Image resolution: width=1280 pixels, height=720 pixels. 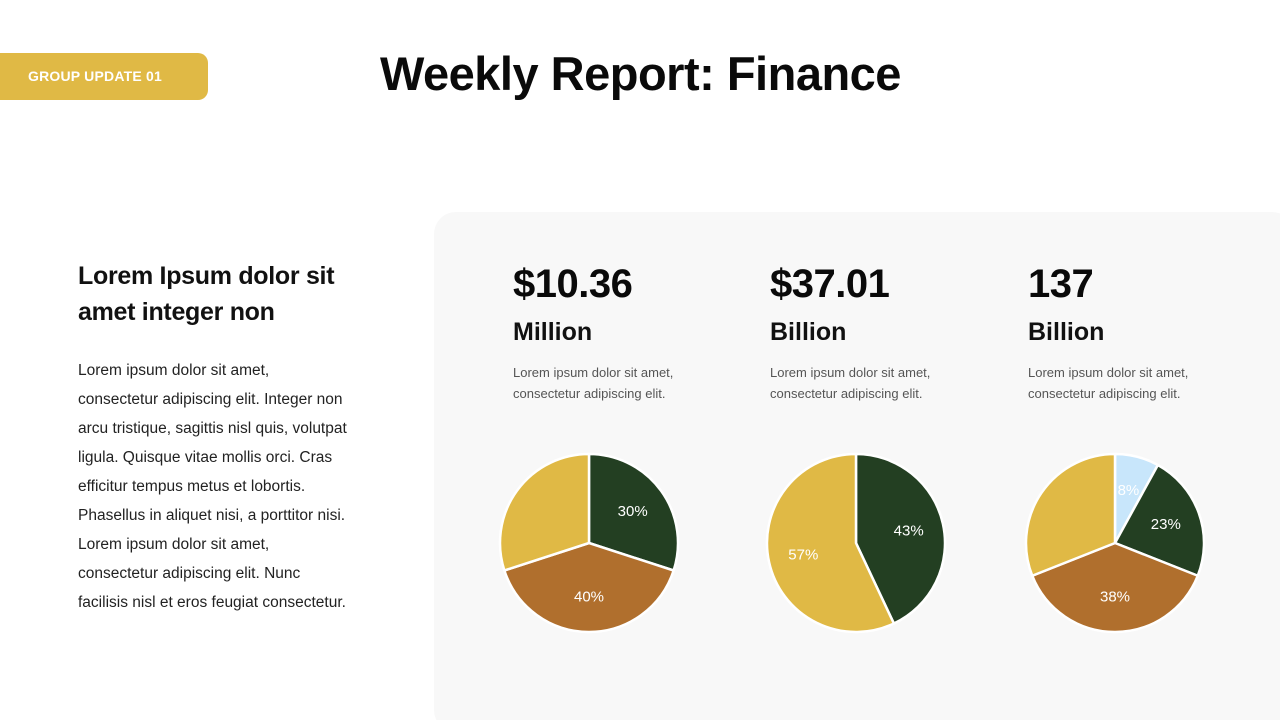 What do you see at coordinates (589, 597) in the screenshot?
I see `pie-slice-label: 40%` at bounding box center [589, 597].